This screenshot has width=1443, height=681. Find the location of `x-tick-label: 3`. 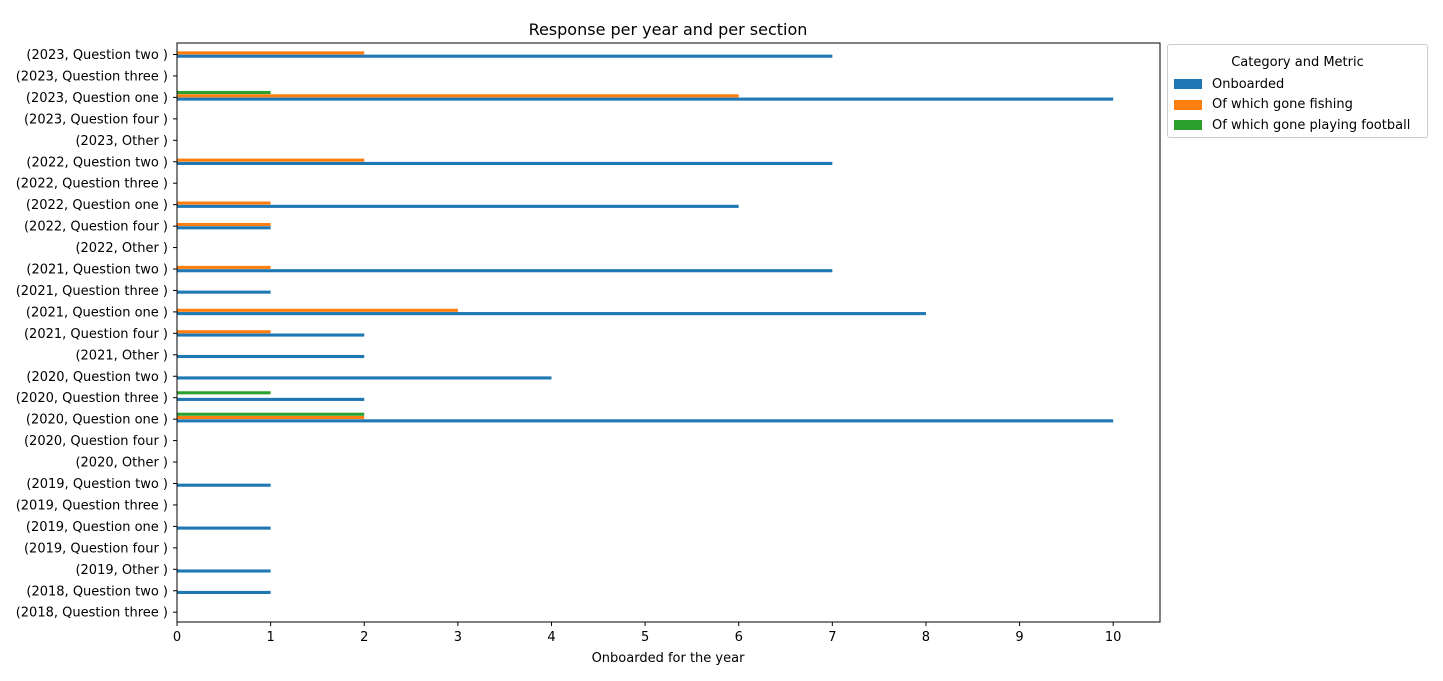

x-tick-label: 3 is located at coordinates (458, 637).